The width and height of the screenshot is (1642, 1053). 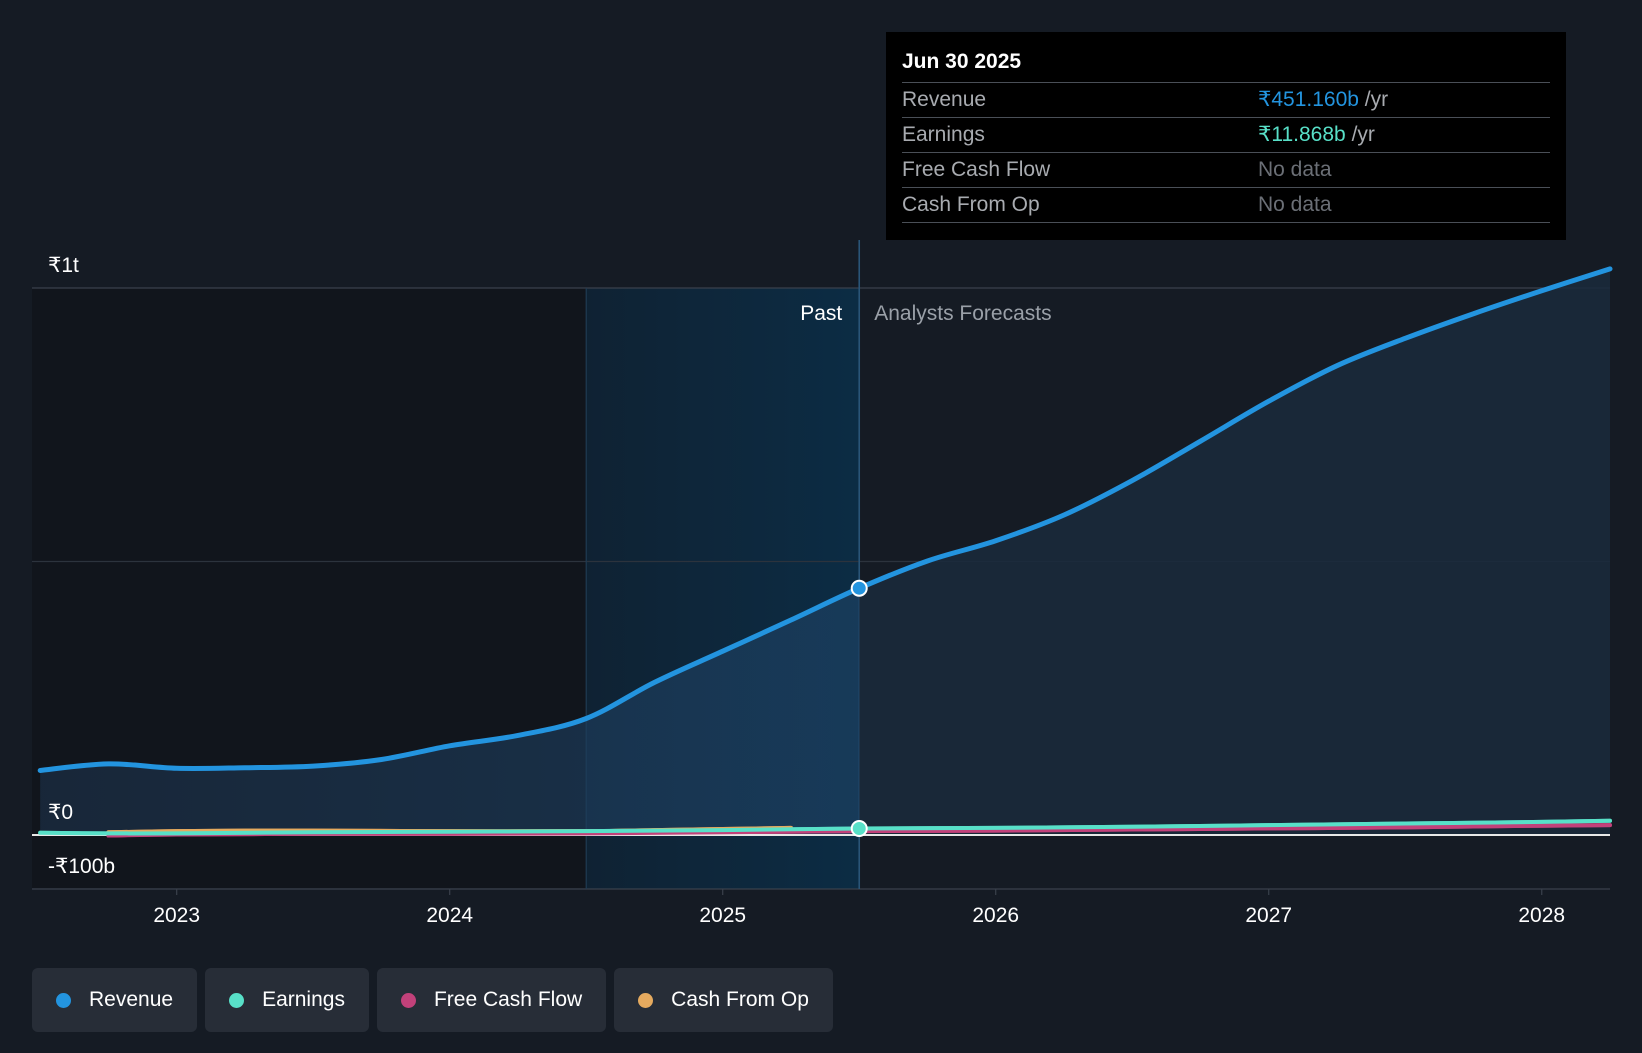 I want to click on tooltip-row-earnings: Earnings ₹11.868b /yr, so click(x=1226, y=134).